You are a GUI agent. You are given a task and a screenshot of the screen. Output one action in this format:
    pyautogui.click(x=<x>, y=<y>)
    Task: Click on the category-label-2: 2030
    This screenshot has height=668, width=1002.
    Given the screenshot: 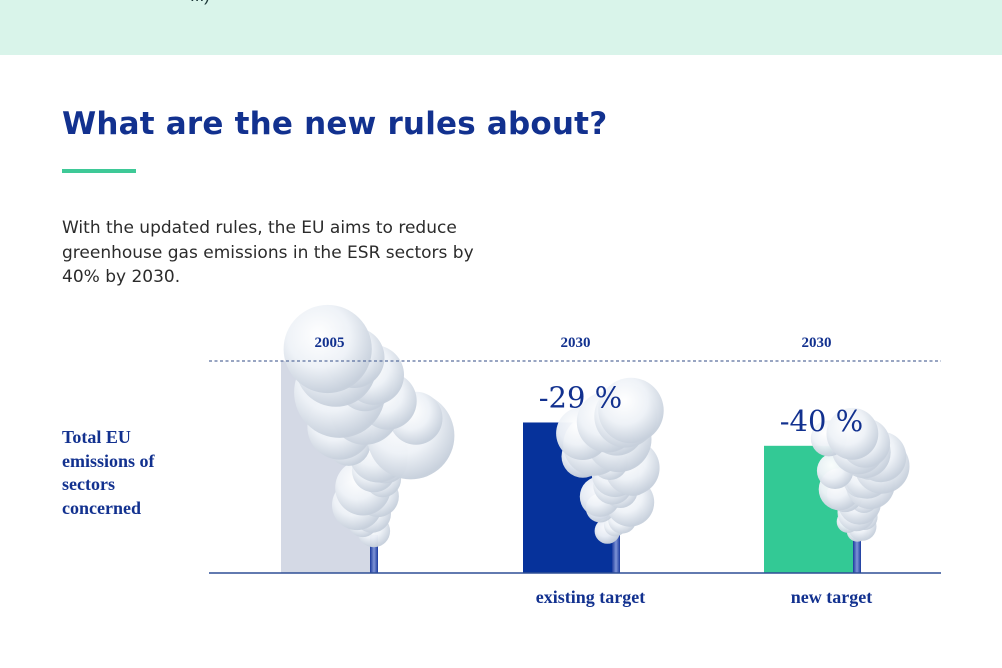 What is the action you would take?
    pyautogui.click(x=817, y=343)
    